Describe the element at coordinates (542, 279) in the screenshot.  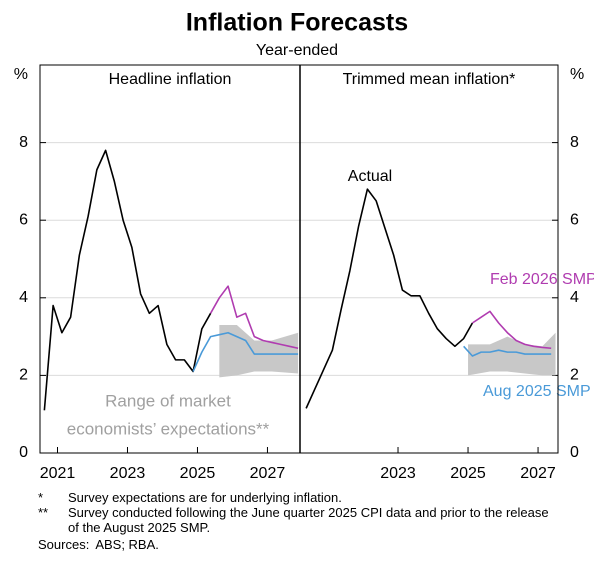
I see `series-label: Feb 2026 SMP` at that location.